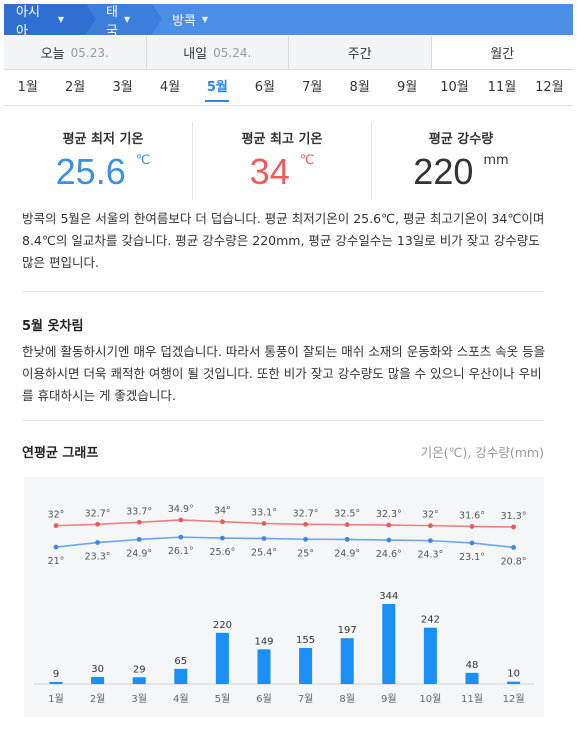 This screenshot has width=577, height=754. I want to click on precipitation-label: 10, so click(513, 674).